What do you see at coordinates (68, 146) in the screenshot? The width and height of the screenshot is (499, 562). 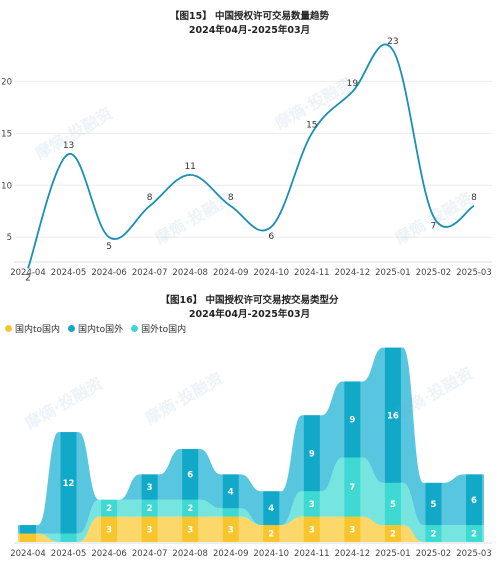 I see `data-label: 13` at bounding box center [68, 146].